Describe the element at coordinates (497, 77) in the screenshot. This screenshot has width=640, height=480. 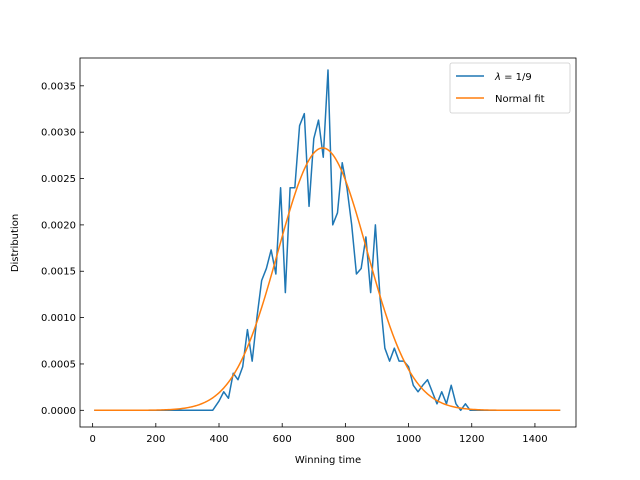
I see `legend-lambda-symbol: λ` at that location.